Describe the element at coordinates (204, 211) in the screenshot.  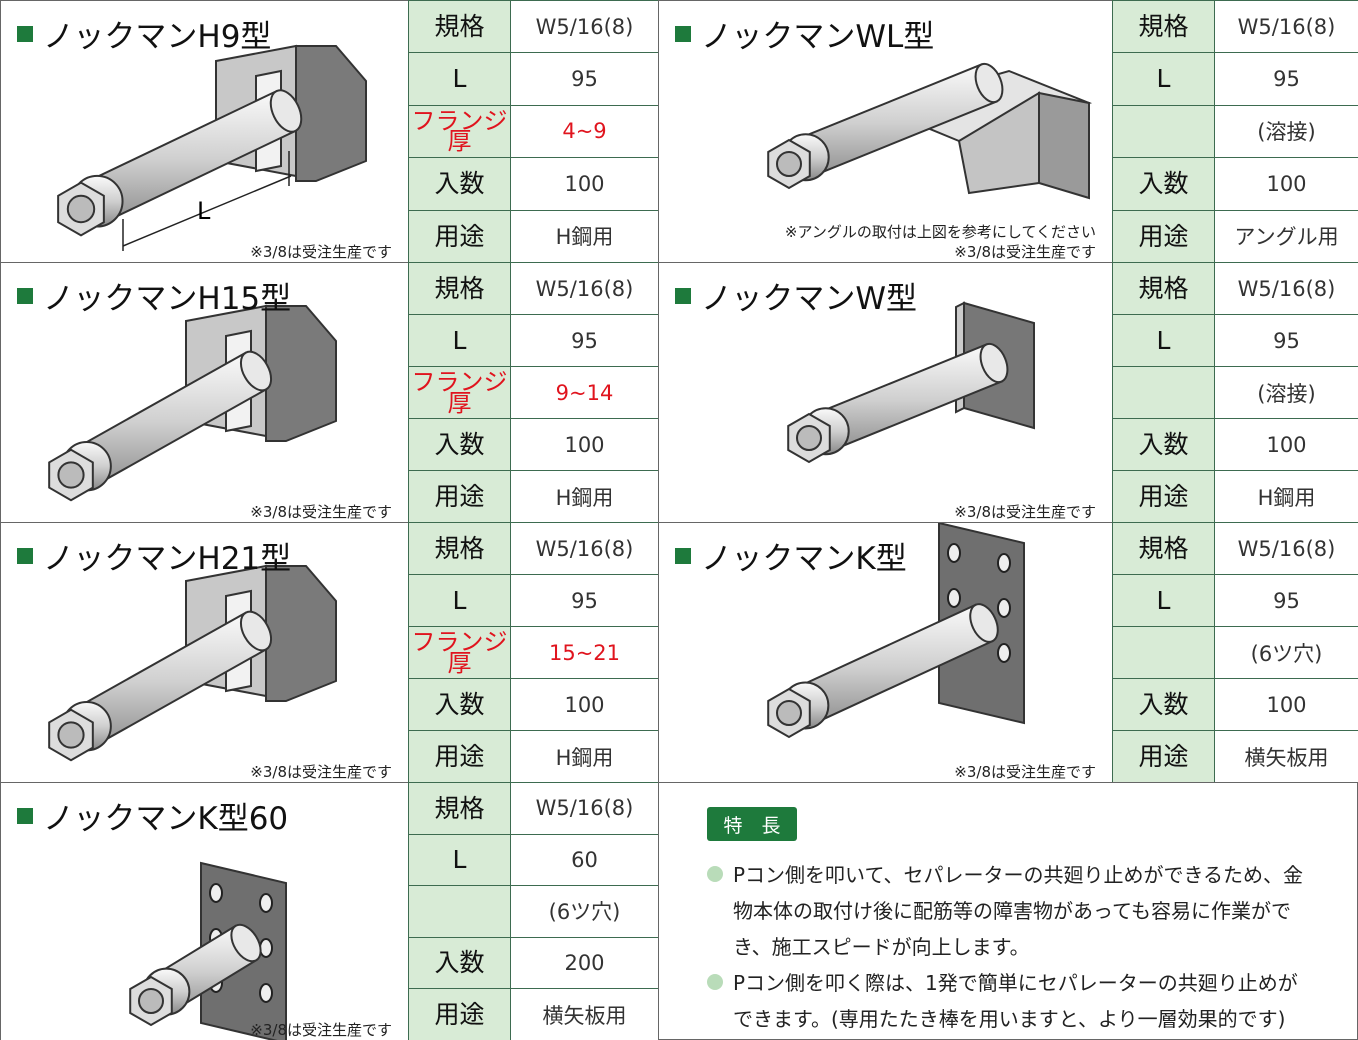
I see `dimension-label: L` at that location.